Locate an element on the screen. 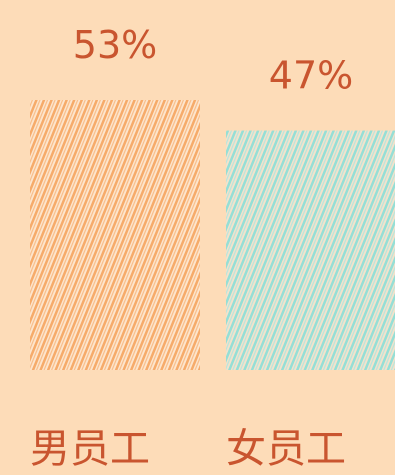 This screenshot has height=475, width=395. category-labels-group: 男员工 女员工 is located at coordinates (188, 449).